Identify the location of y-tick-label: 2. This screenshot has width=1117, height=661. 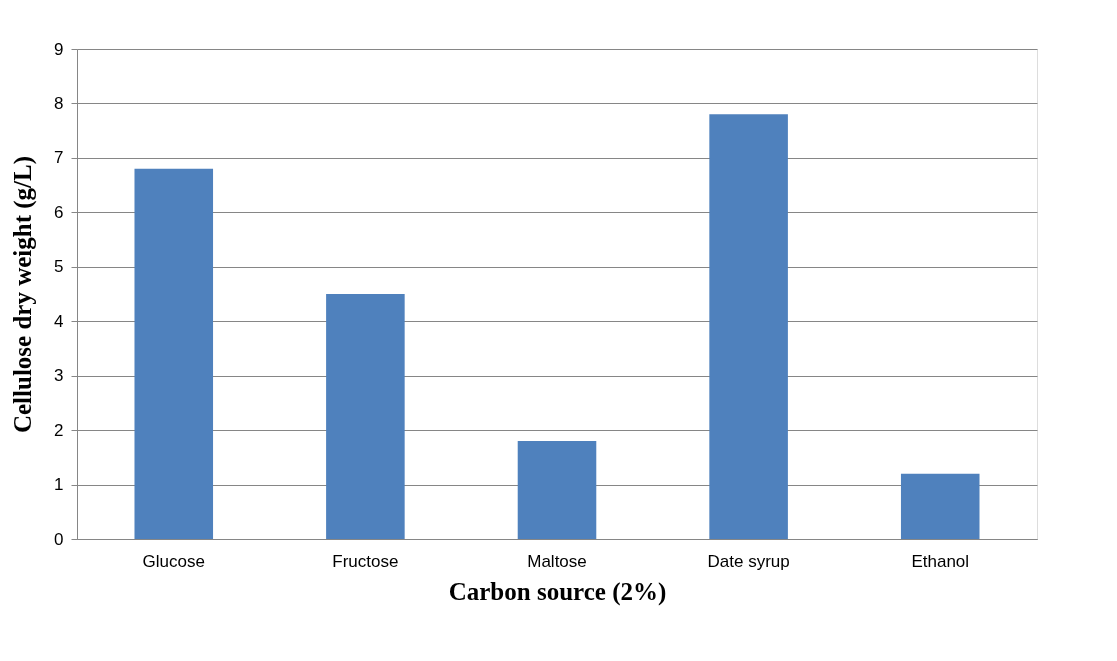
(59, 430).